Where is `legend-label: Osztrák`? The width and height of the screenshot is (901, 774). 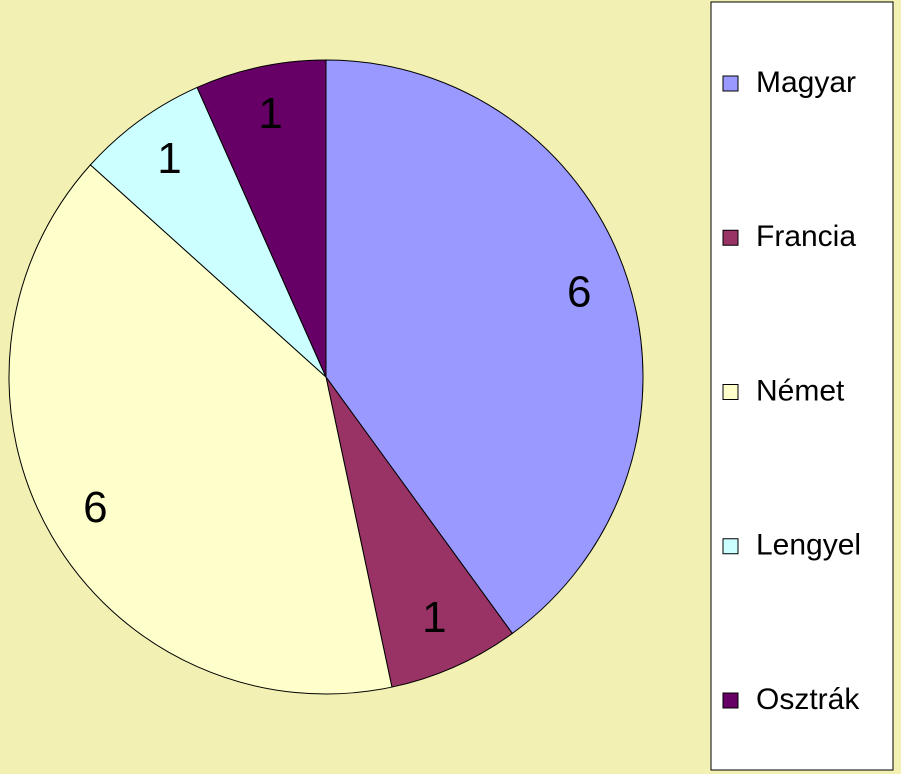
legend-label: Osztrák is located at coordinates (808, 699).